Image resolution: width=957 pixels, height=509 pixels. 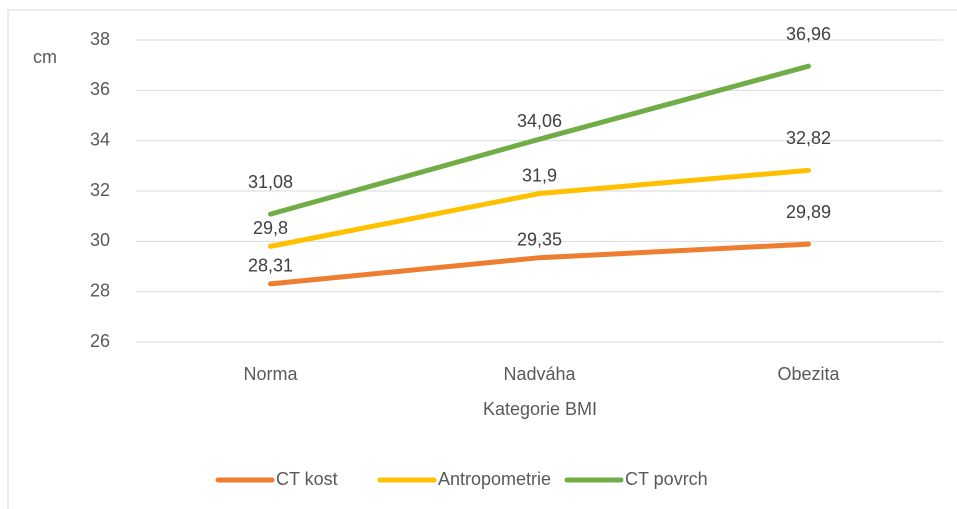 I want to click on y-tick-label: 36, so click(x=100, y=89).